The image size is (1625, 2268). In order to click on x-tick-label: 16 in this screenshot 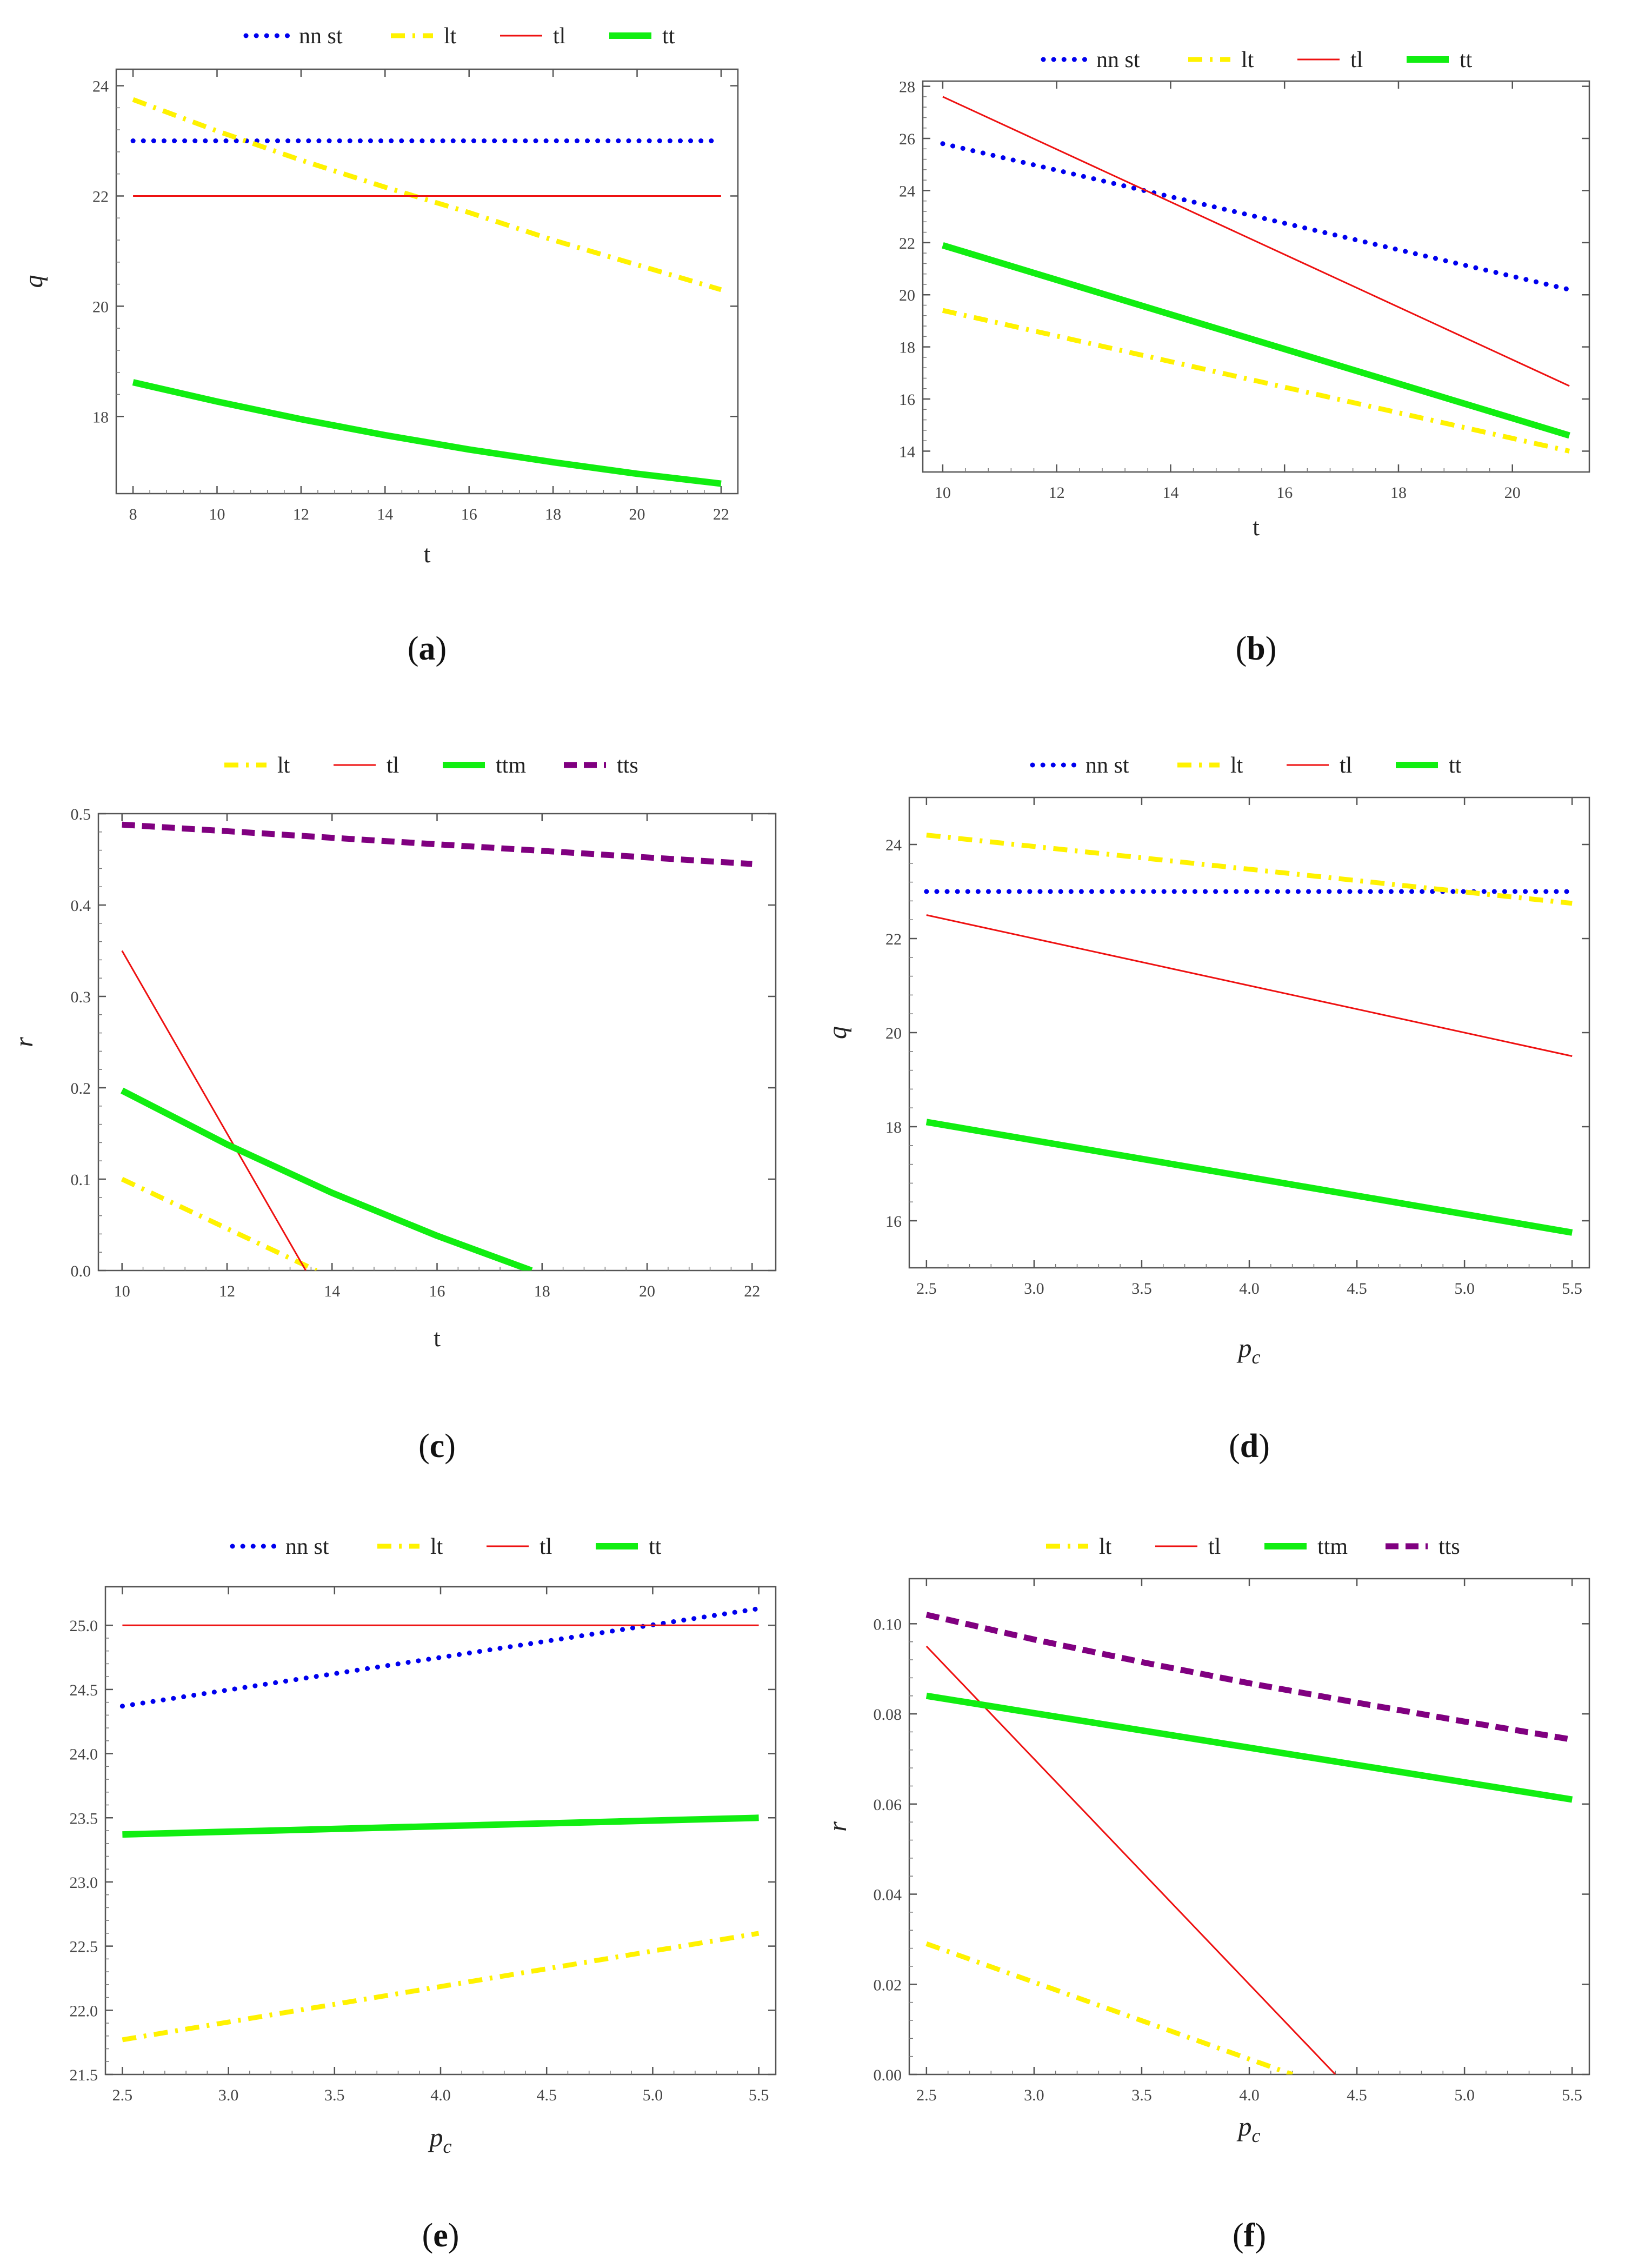, I will do `click(1284, 493)`.